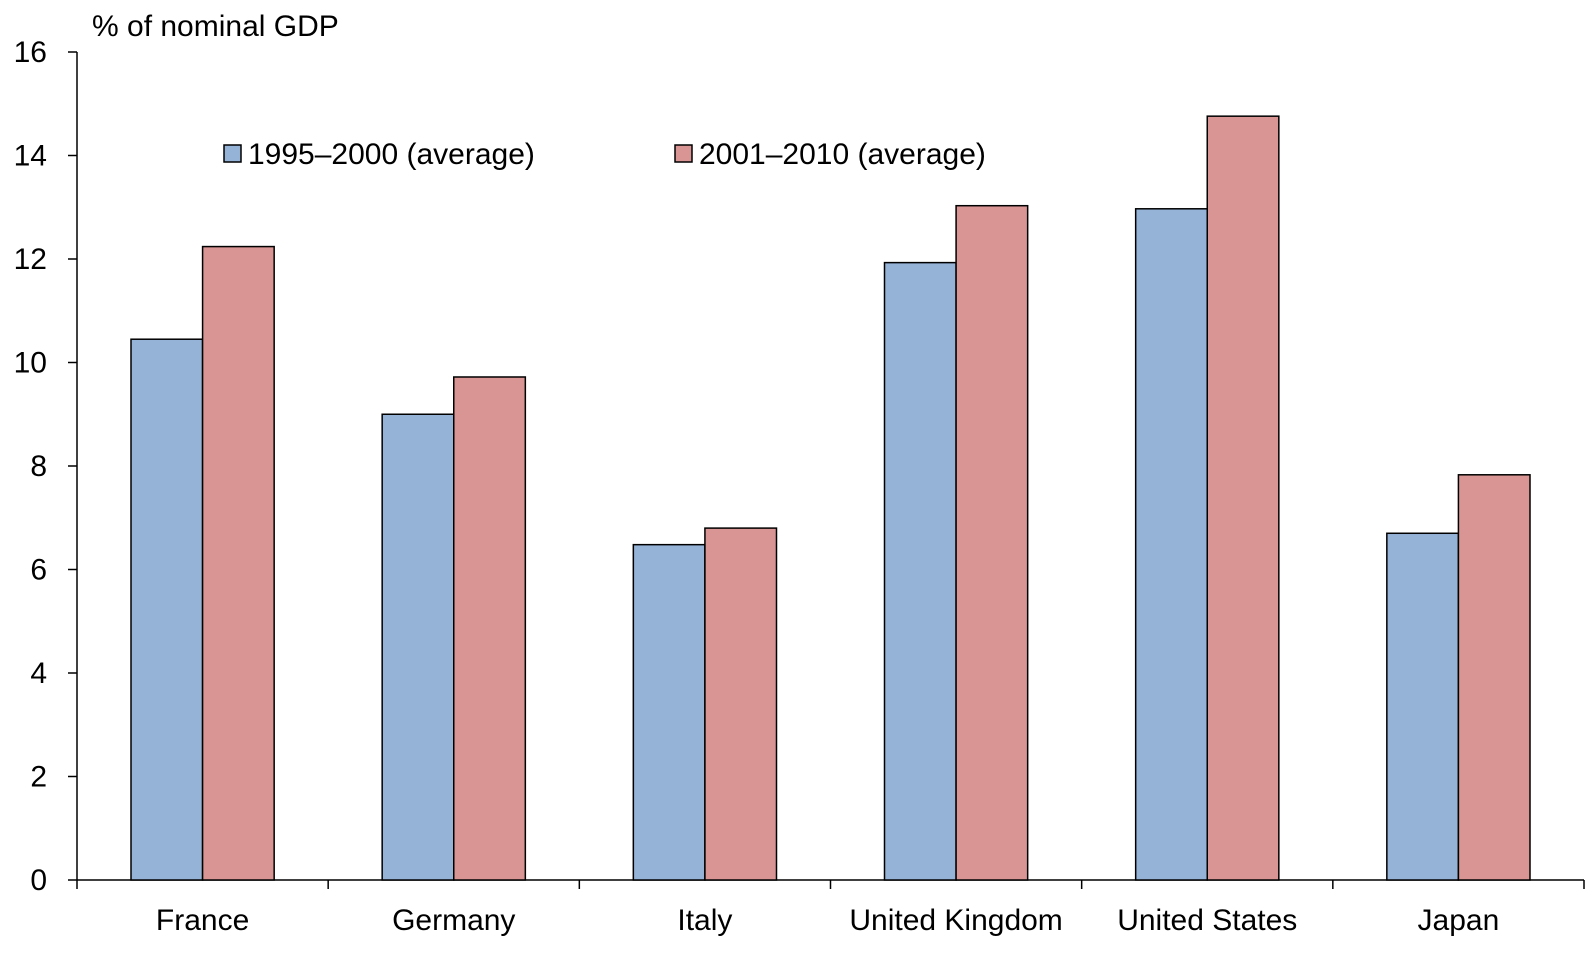 The width and height of the screenshot is (1594, 954). What do you see at coordinates (38, 570) in the screenshot?
I see `y-tick-label: 6` at bounding box center [38, 570].